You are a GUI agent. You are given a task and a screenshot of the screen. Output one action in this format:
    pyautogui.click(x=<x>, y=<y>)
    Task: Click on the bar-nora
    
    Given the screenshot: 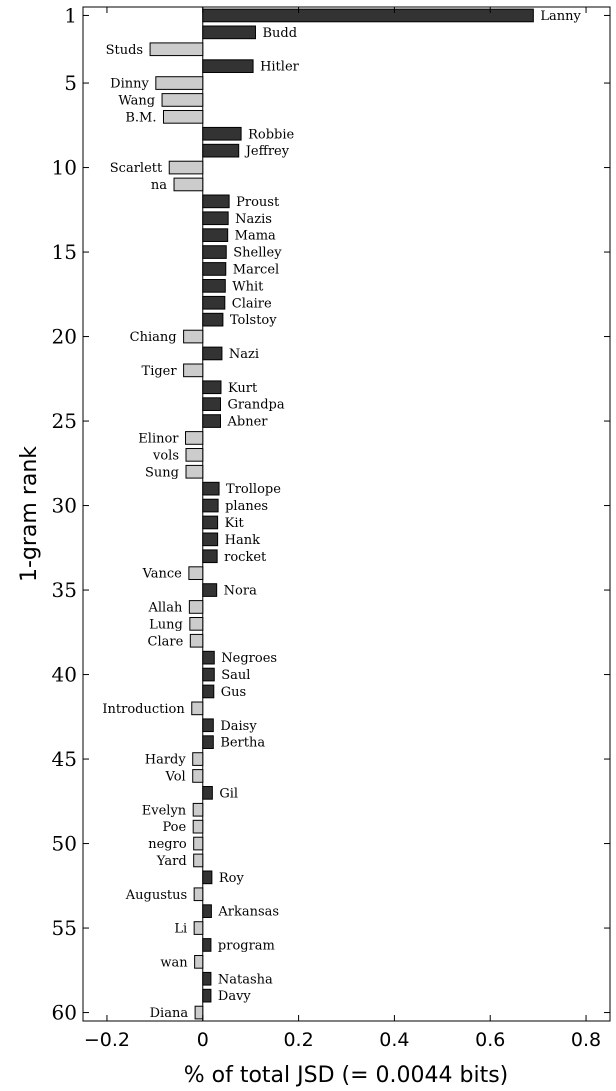 What is the action you would take?
    pyautogui.click(x=210, y=590)
    